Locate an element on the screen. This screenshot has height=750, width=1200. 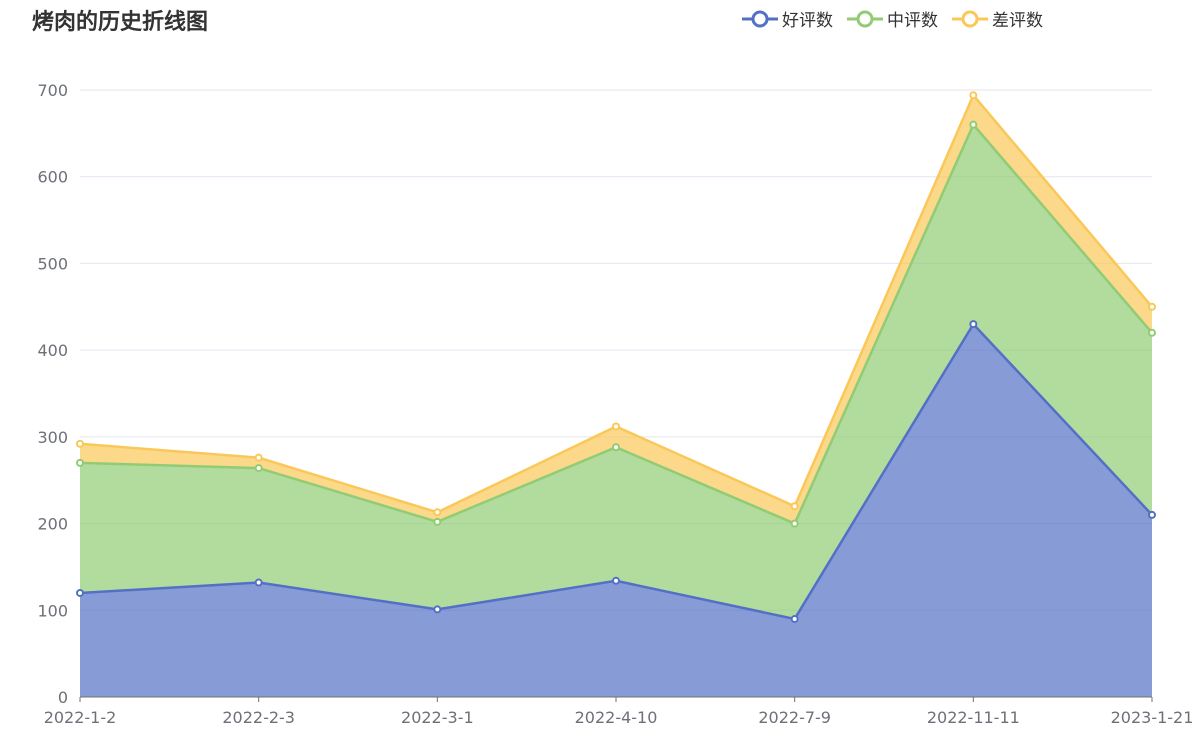
x-tick-label: 2022-3-1 is located at coordinates (437, 717).